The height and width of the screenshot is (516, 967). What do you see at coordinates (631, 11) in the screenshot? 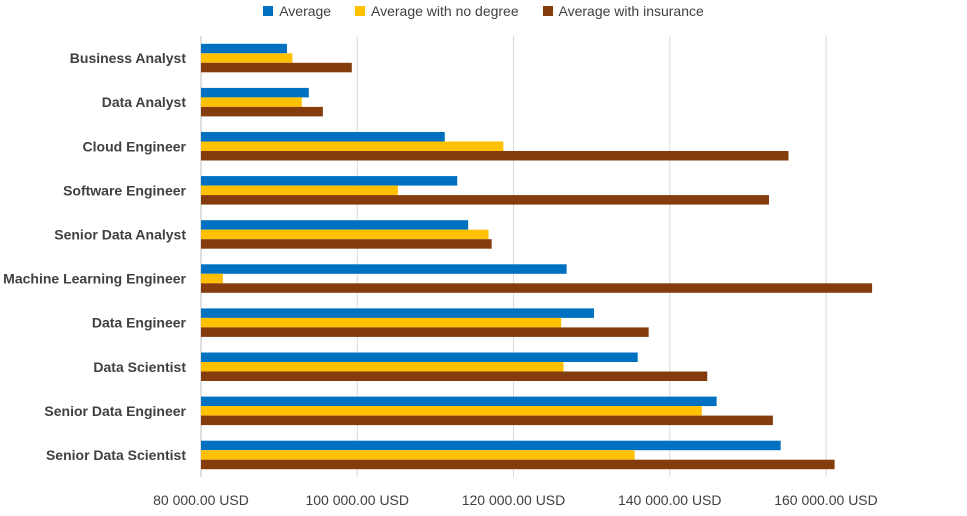
I see `legend-label-average-insurance: Average with insurance` at bounding box center [631, 11].